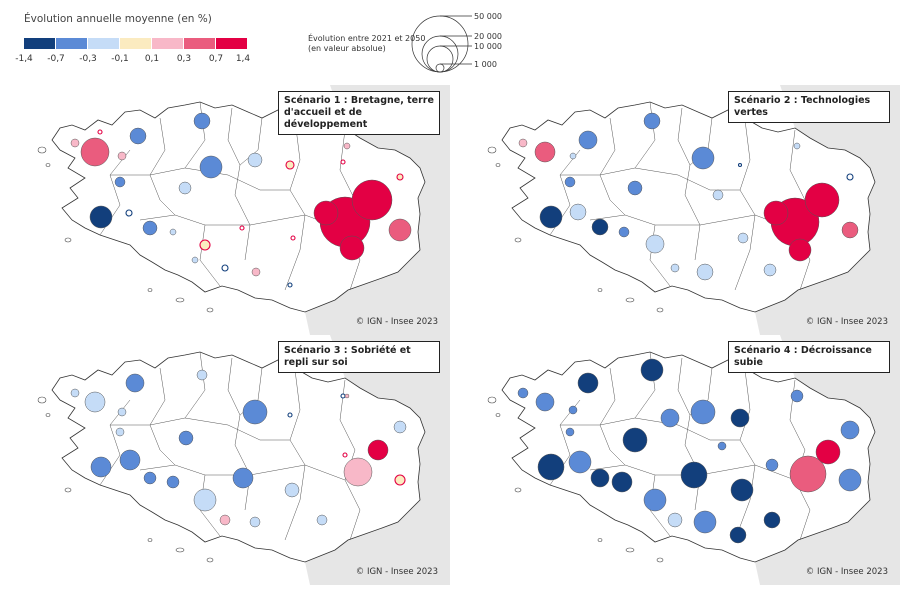 The height and width of the screenshot is (590, 900). What do you see at coordinates (56, 59) in the screenshot?
I see `tick-label: -0,7` at bounding box center [56, 59].